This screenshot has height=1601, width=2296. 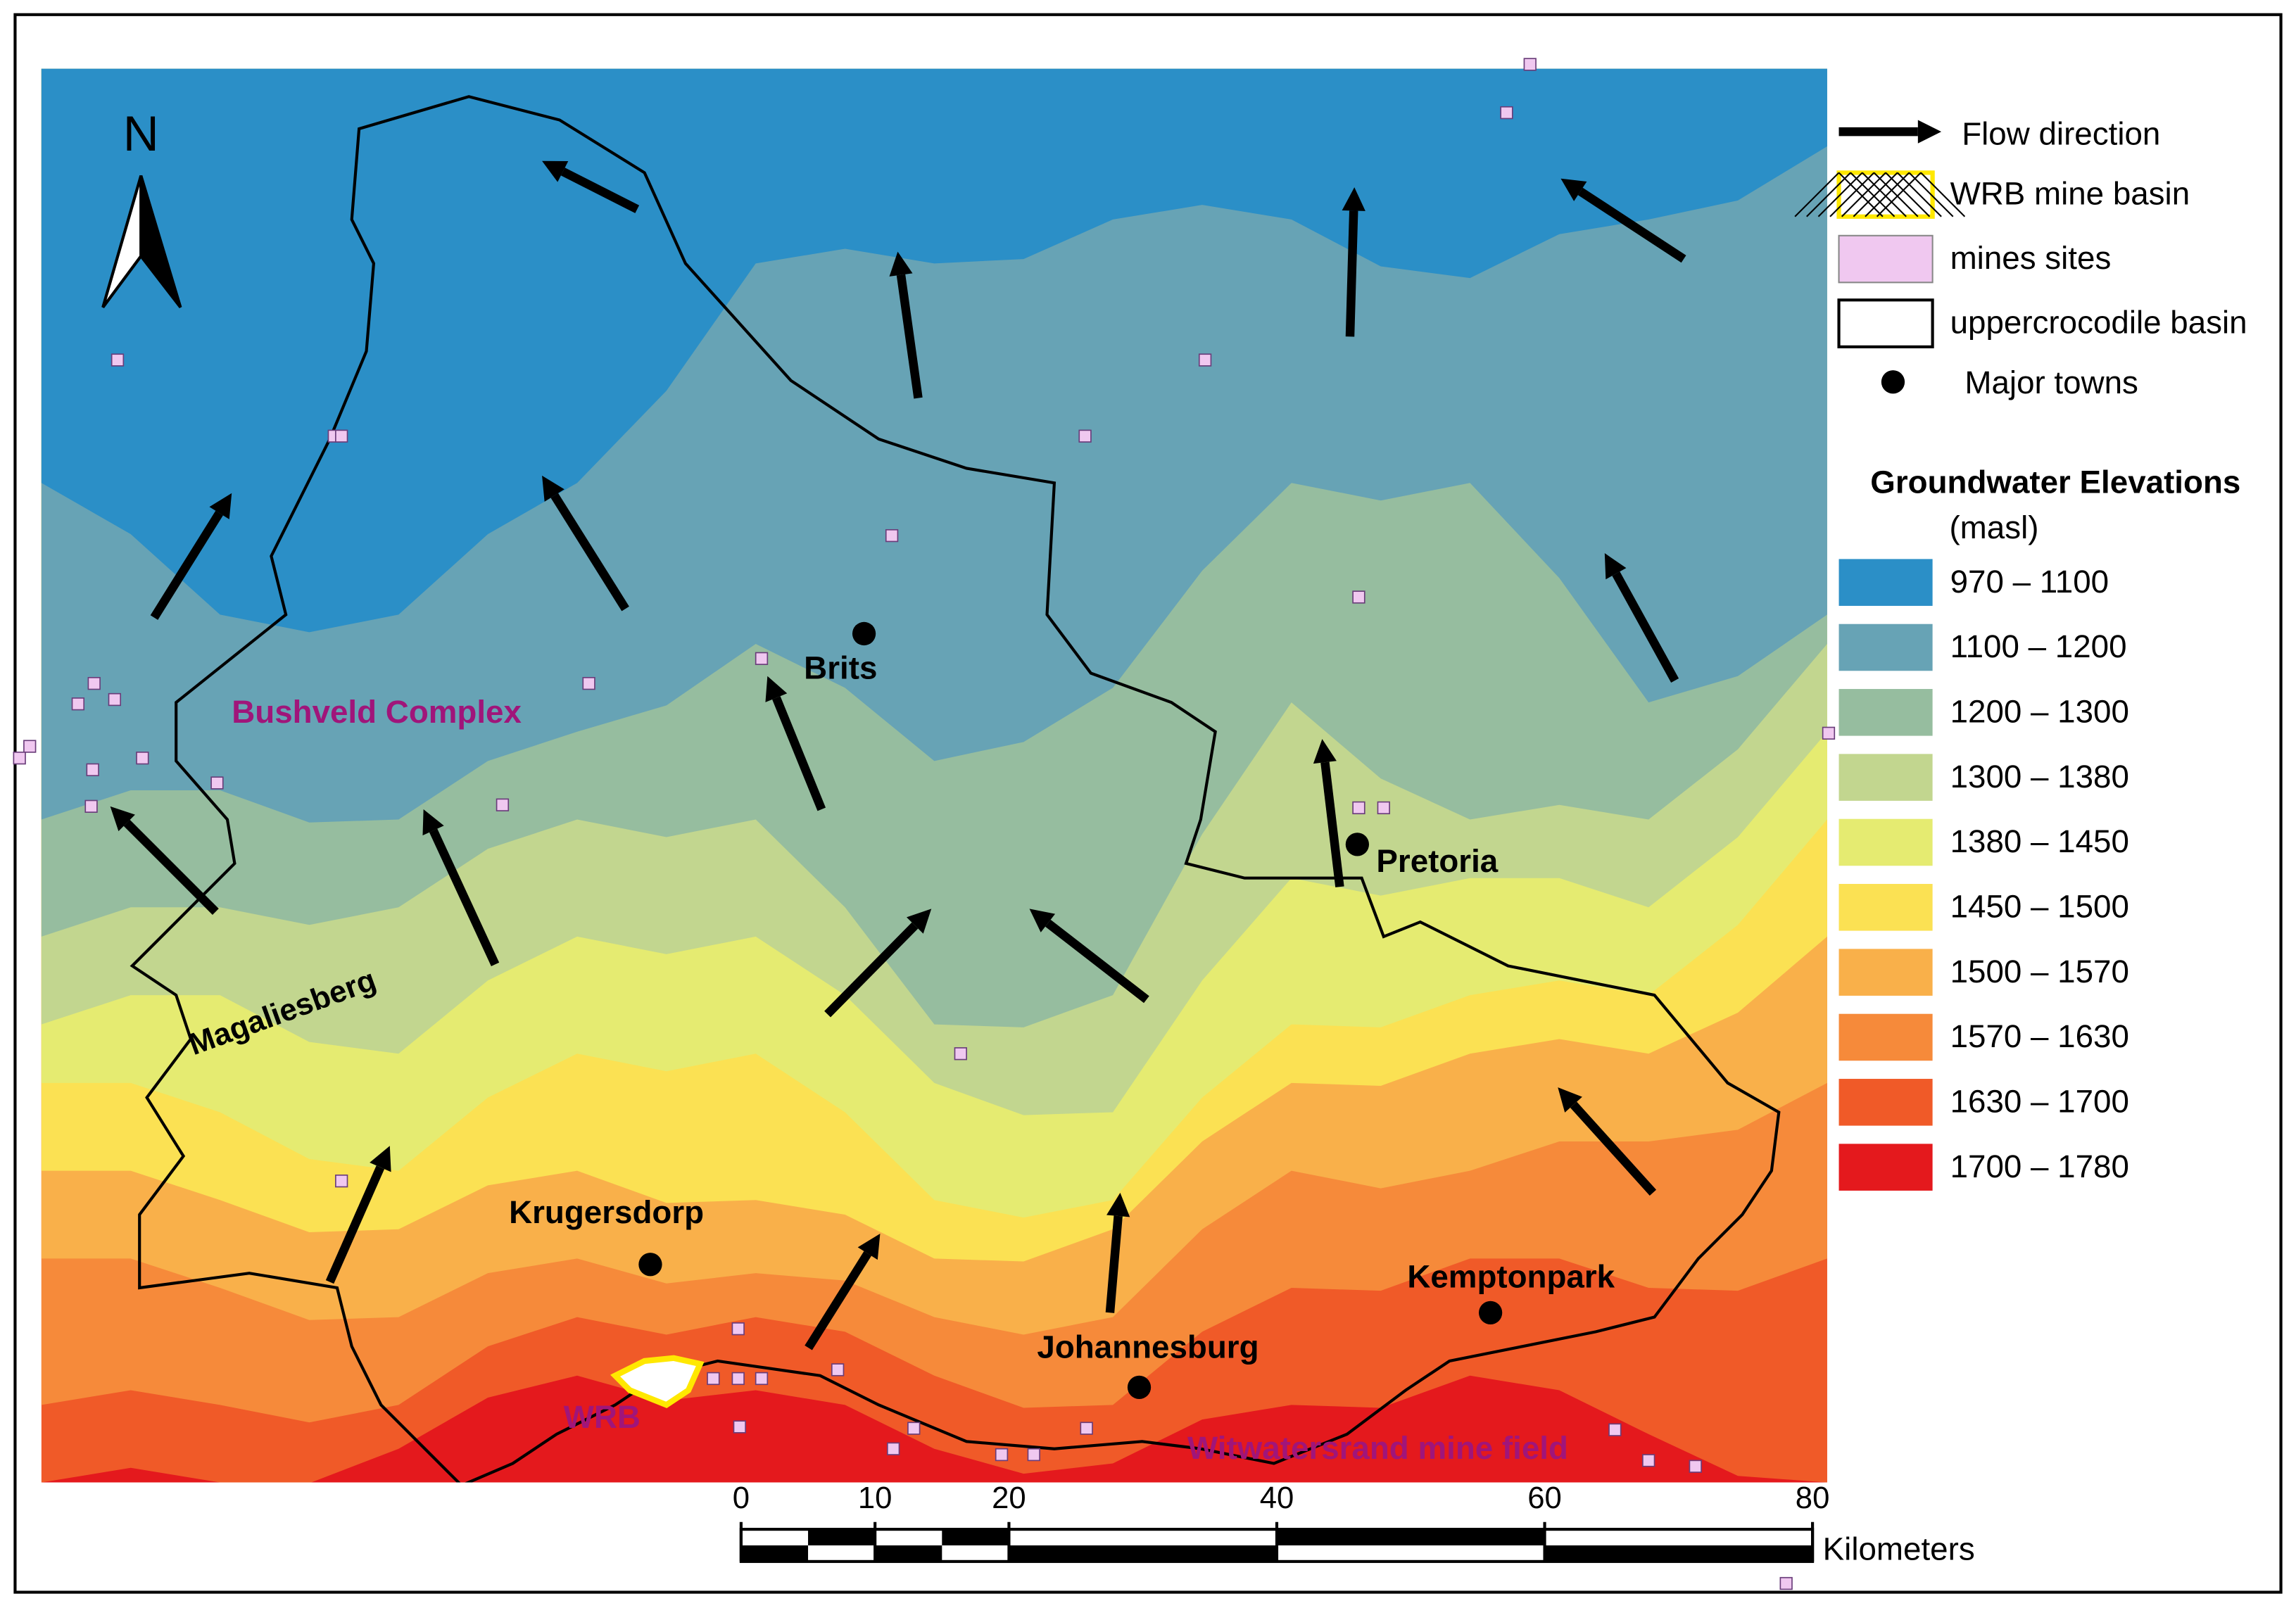 I want to click on legend-label: Major towns, so click(x=2051, y=382).